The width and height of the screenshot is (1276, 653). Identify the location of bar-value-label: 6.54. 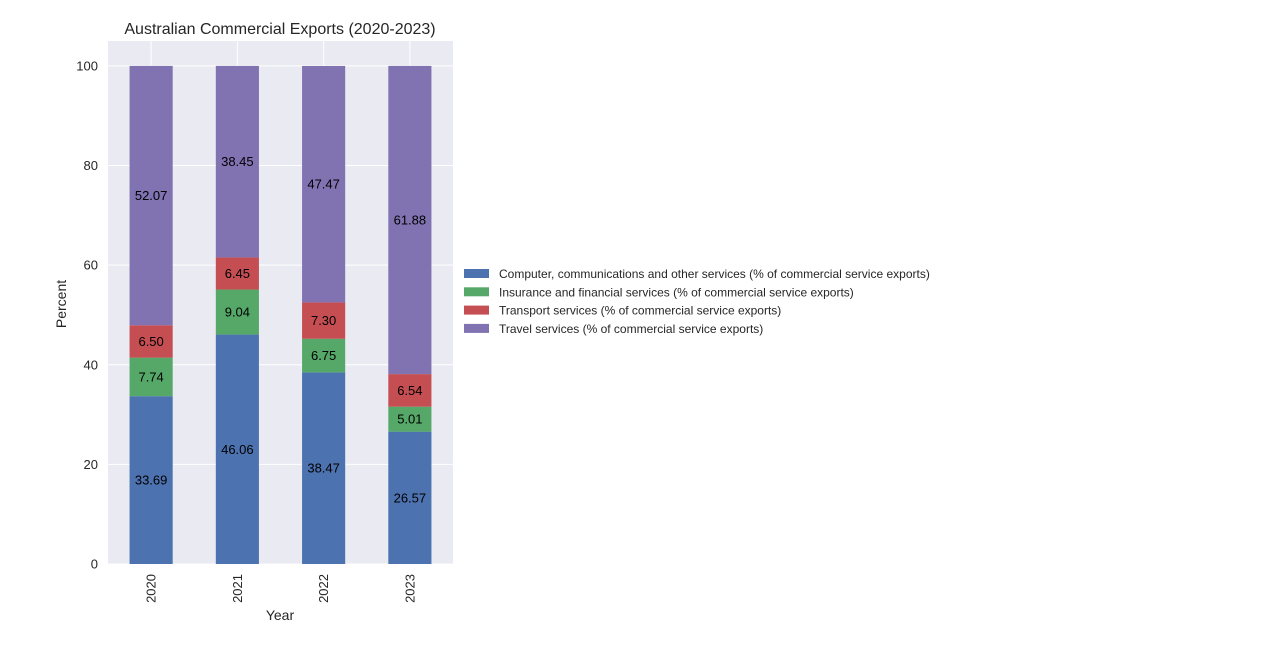
(409, 390).